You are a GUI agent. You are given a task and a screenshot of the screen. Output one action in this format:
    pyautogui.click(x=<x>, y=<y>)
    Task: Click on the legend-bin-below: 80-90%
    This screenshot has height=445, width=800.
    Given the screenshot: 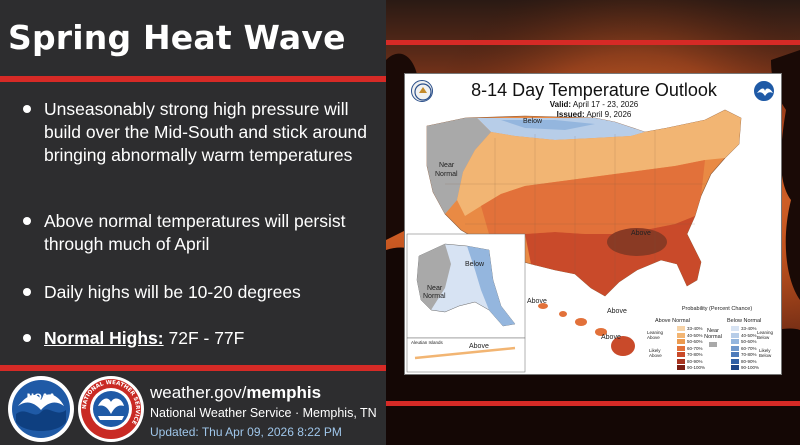 What is the action you would take?
    pyautogui.click(x=749, y=361)
    